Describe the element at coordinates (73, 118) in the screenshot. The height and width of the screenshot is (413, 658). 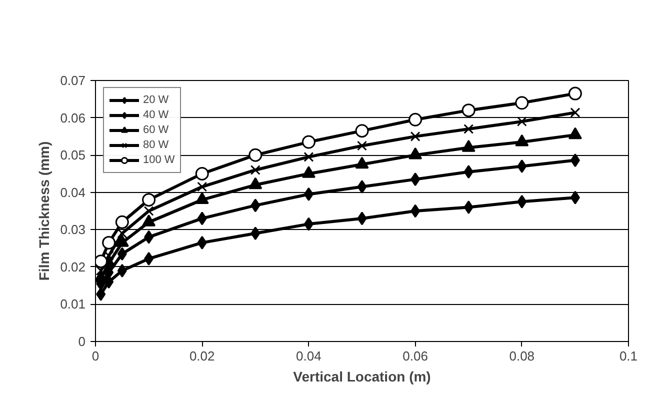
I see `y-tick-label: 0.06` at that location.